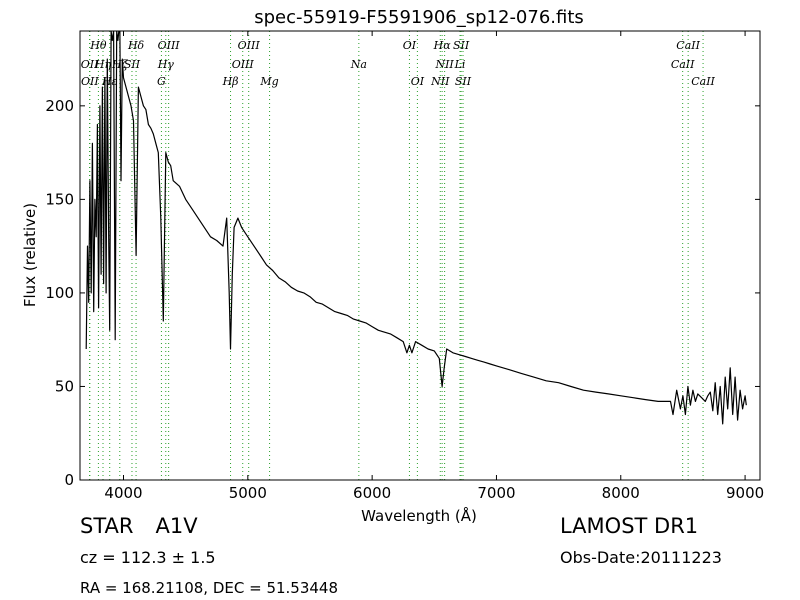 The width and height of the screenshot is (800, 600). I want to click on spectral-line-label: Hθ, so click(98, 45).